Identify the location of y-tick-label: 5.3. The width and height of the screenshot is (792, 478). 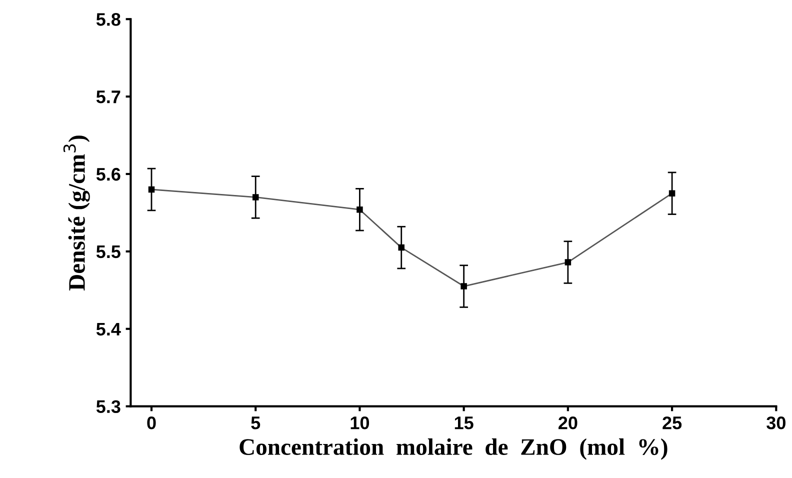
(108, 407).